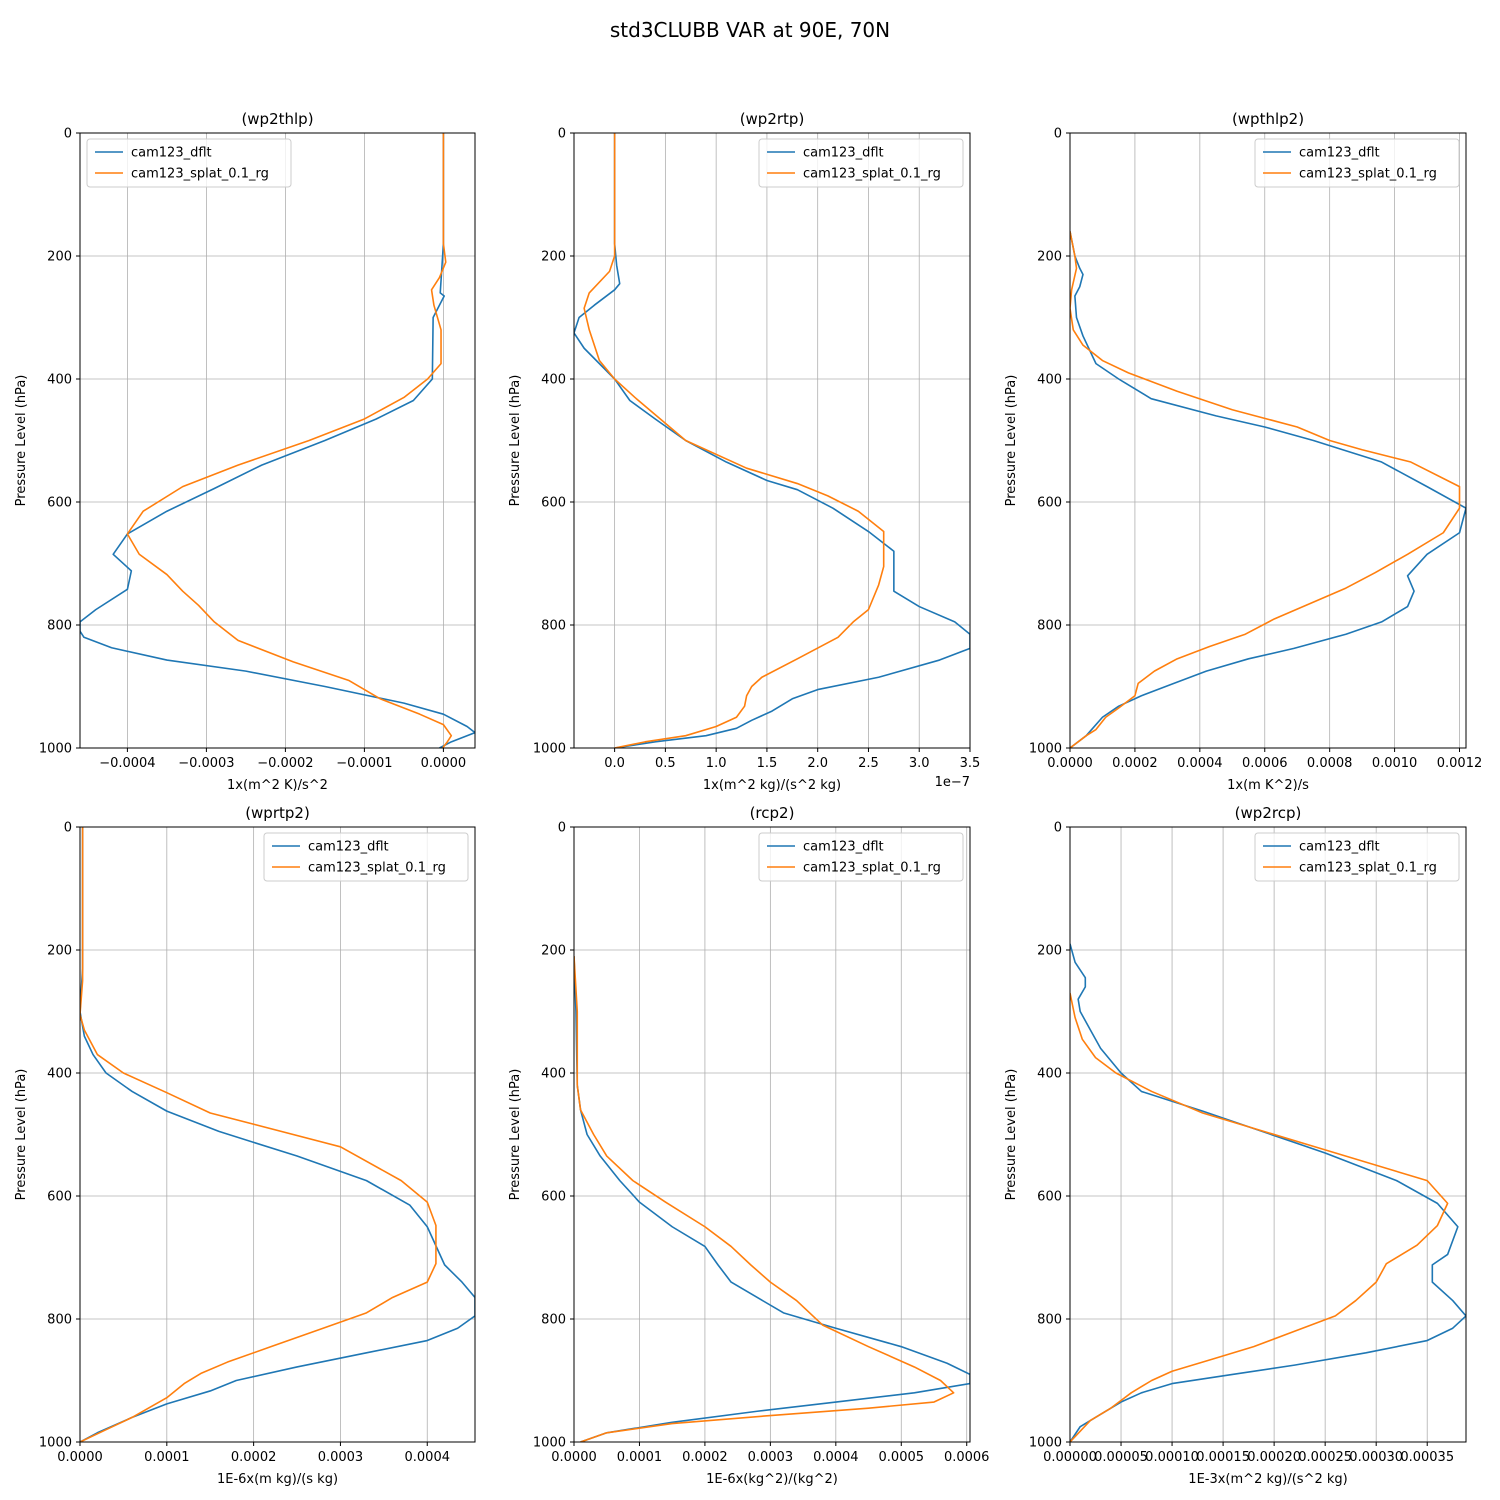  What do you see at coordinates (665, 763) in the screenshot?
I see `x-tick-label: 0.5` at bounding box center [665, 763].